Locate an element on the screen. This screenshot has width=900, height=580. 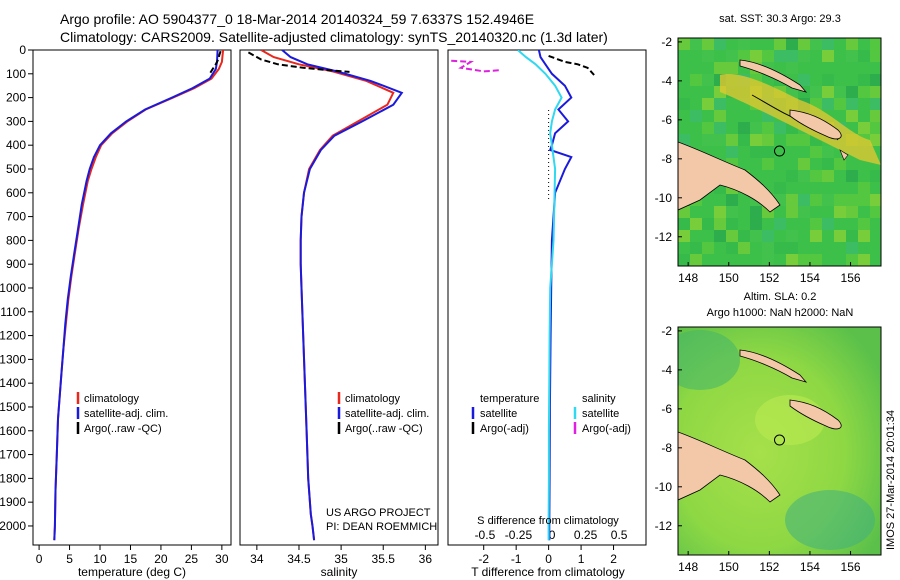
lon-tick-label: 154 is located at coordinates (810, 567).